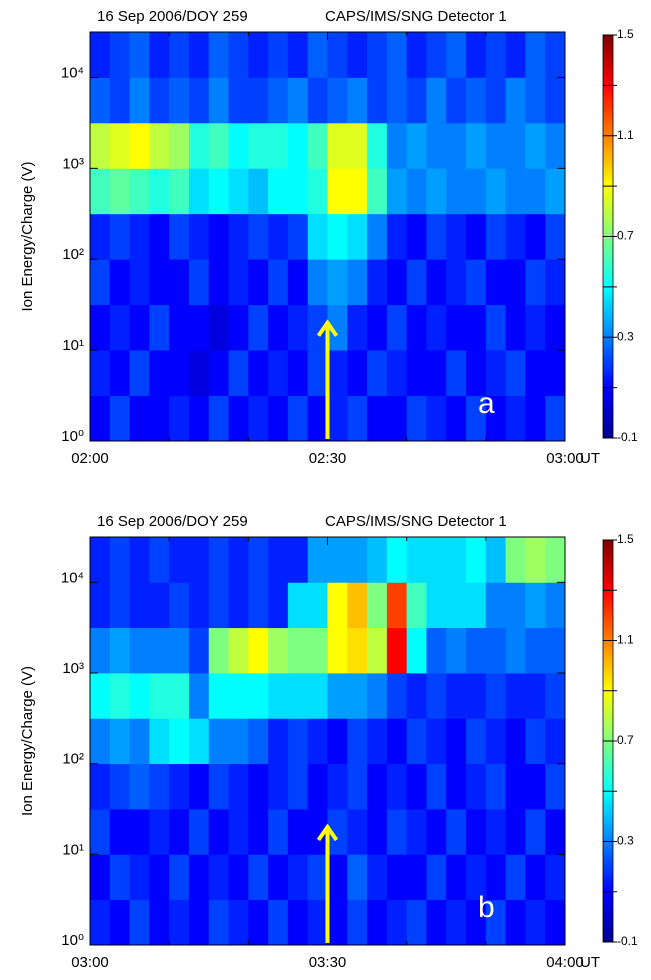  Describe the element at coordinates (327, 832) in the screenshot. I see `arrow-head` at that location.